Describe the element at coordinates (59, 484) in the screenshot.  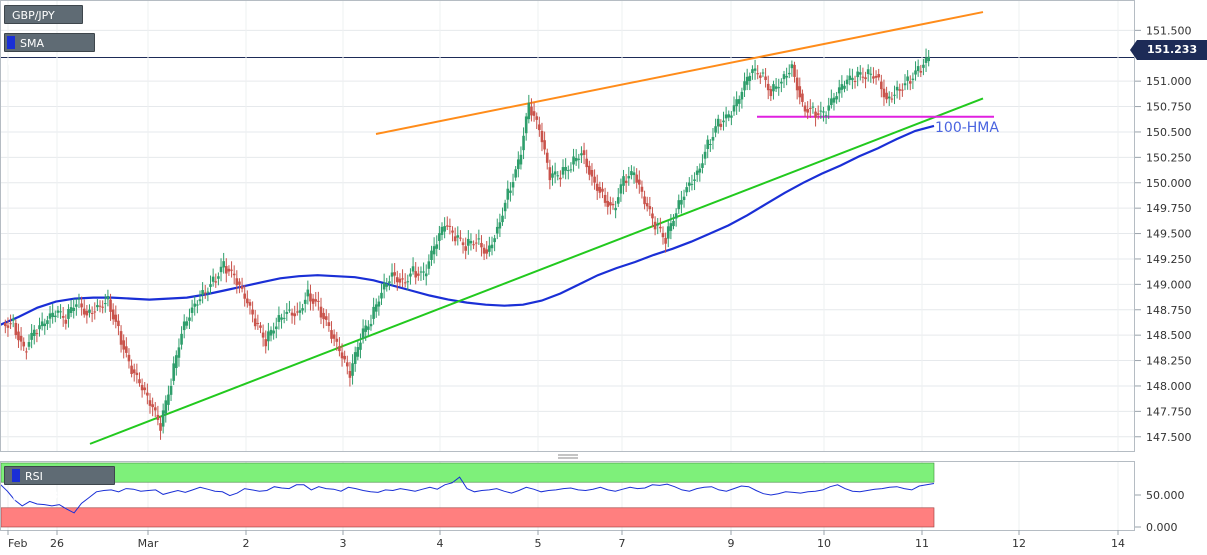
I see `rsi-legend: RSI (14,70,30,1)` at that location.